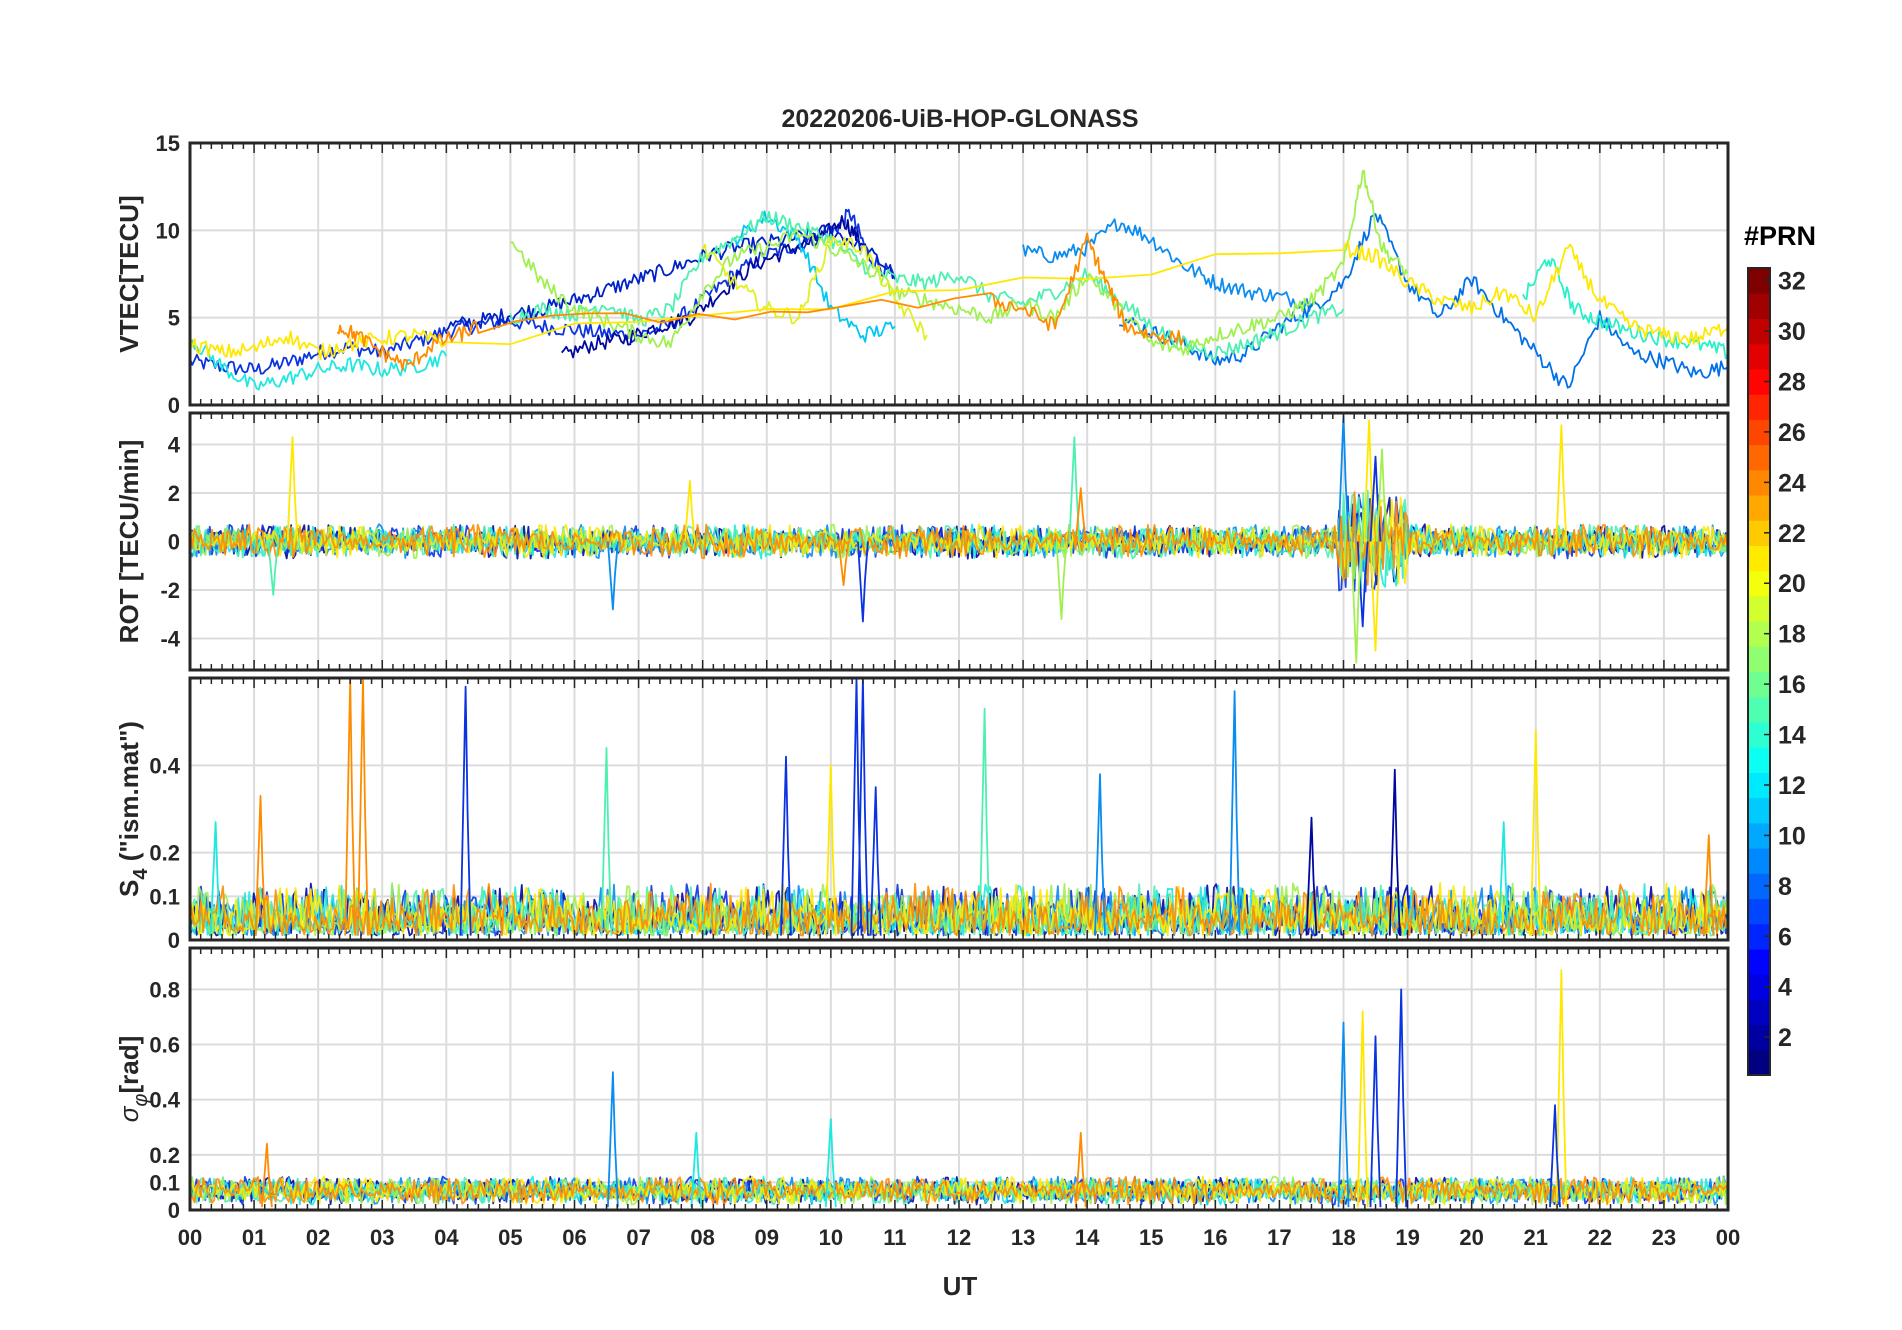 This screenshot has height=1330, width=1902. Describe the element at coordinates (170, 638) in the screenshot. I see `y-tick-label: -4` at that location.